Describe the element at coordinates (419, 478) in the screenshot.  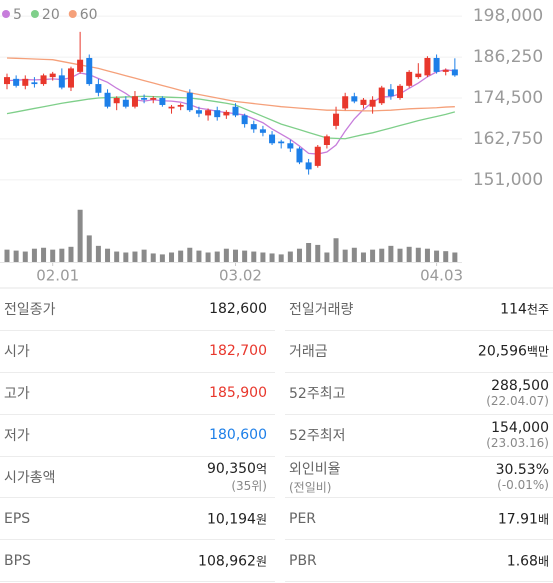
I see `stat-cell: 외인비율 (전일비) 30.53% (-0.01%)` at that location.